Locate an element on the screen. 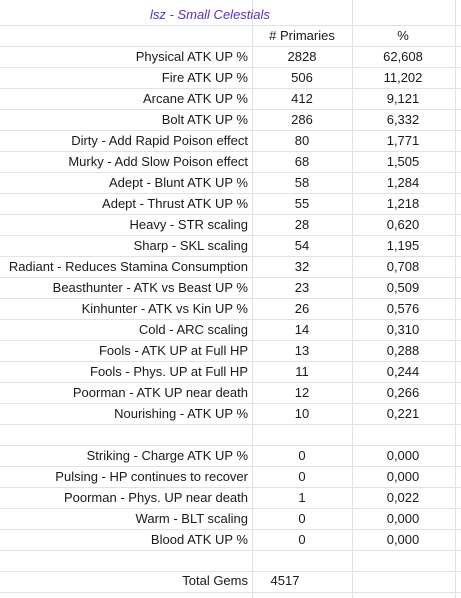 This screenshot has height=598, width=461. row-count: 80 is located at coordinates (302, 140).